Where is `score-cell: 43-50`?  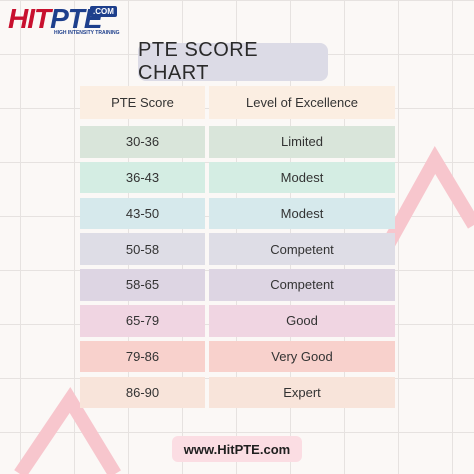 score-cell: 43-50 is located at coordinates (142, 213).